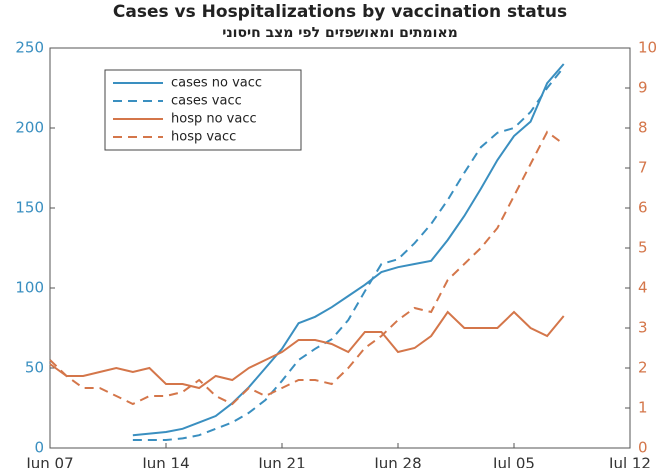 The image size is (660, 468). Describe the element at coordinates (643, 448) in the screenshot. I see `y2-tick-label: 0` at that location.